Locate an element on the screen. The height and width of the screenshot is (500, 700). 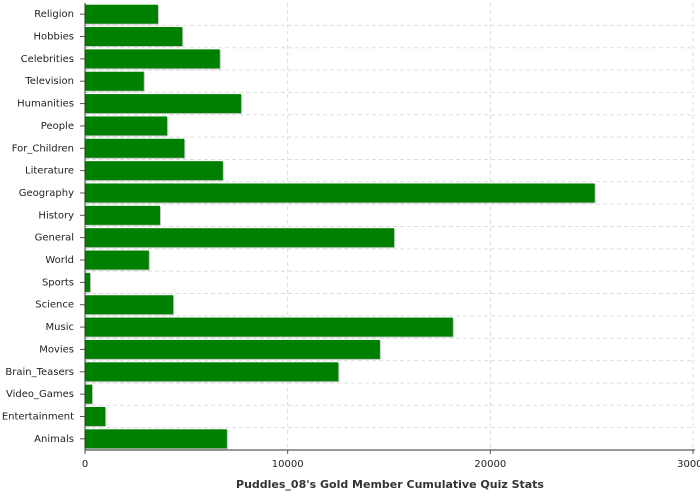
x-tick-label: 0 is located at coordinates (85, 464).